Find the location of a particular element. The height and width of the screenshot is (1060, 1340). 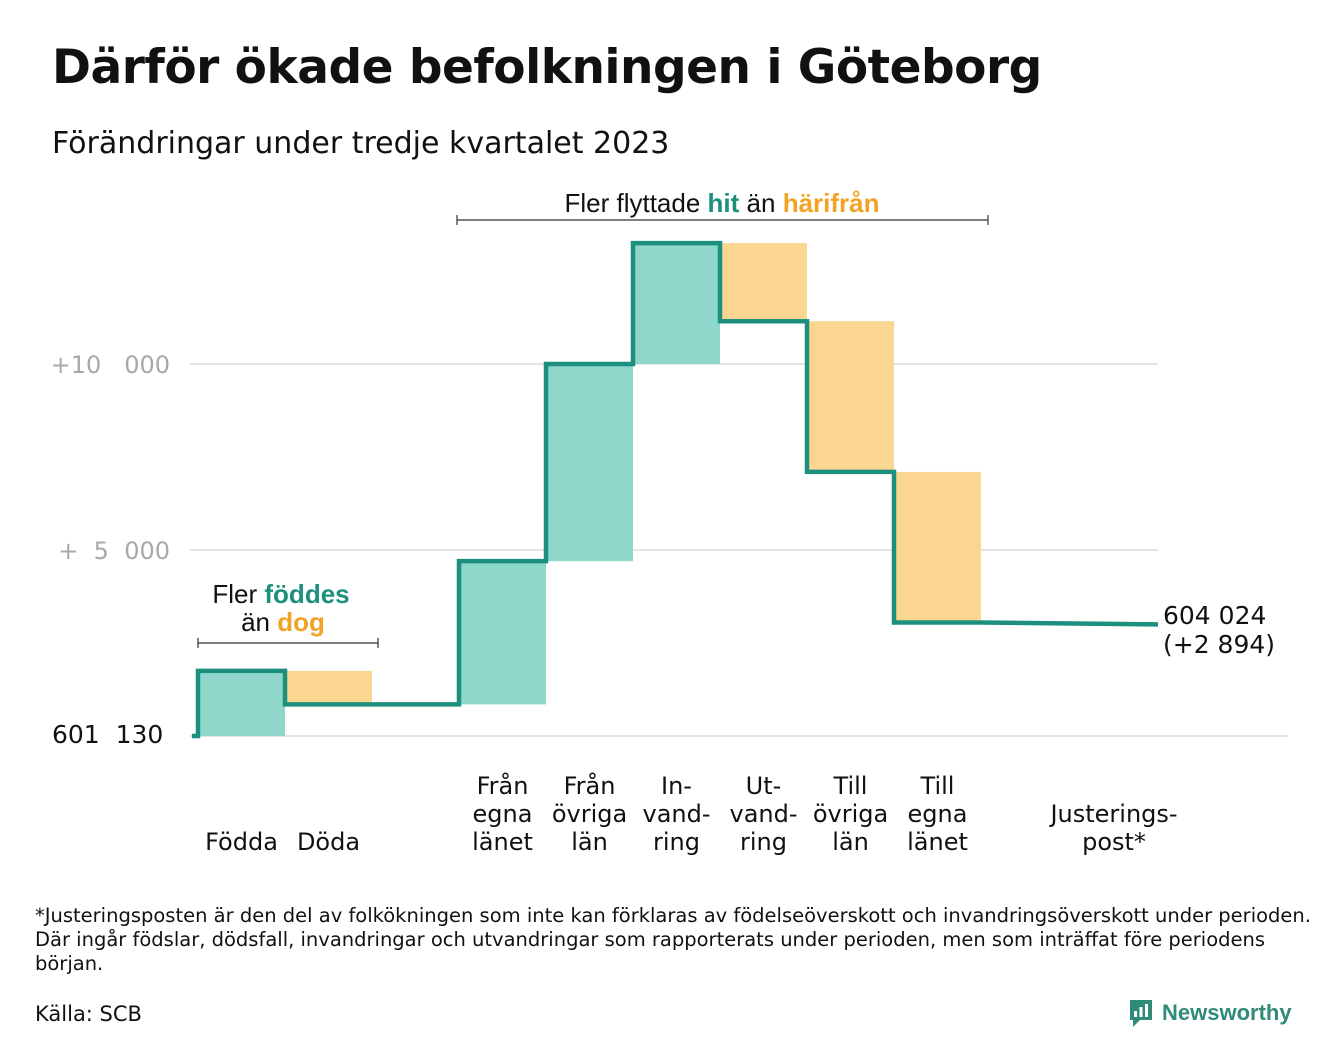

migration-annotation: Fler flyttade hit än härifrån is located at coordinates (722, 206).